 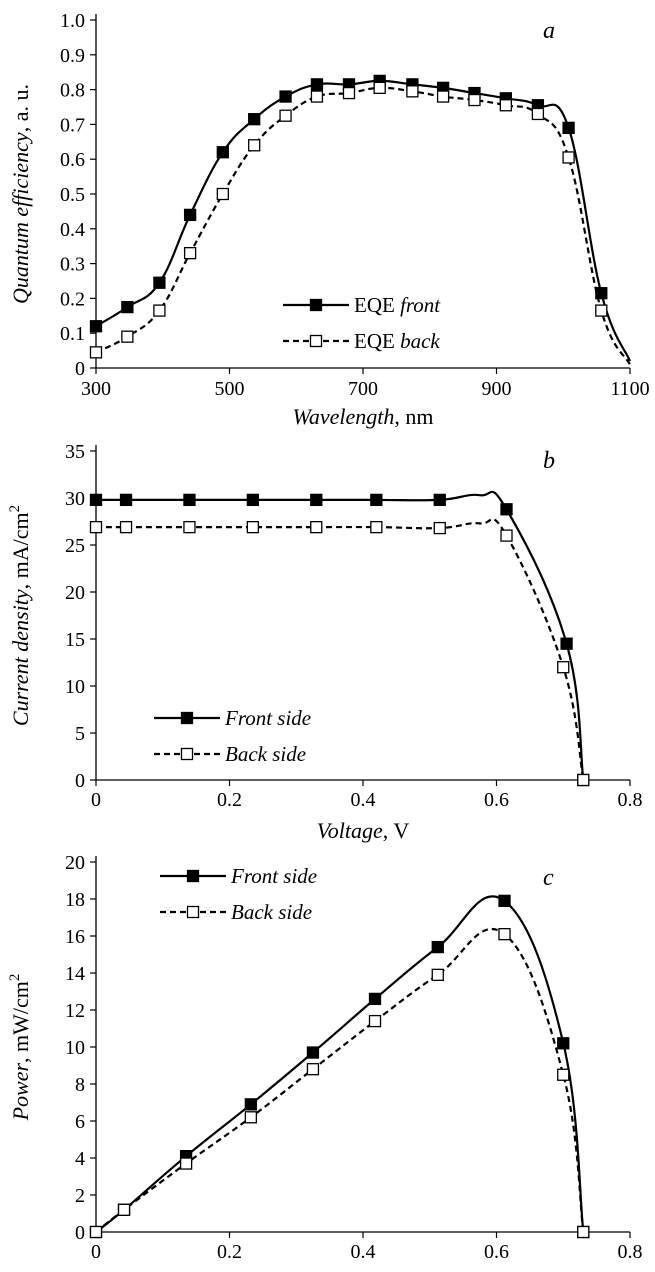 What do you see at coordinates (75, 546) in the screenshot?
I see `y-tick-label: 25` at bounding box center [75, 546].